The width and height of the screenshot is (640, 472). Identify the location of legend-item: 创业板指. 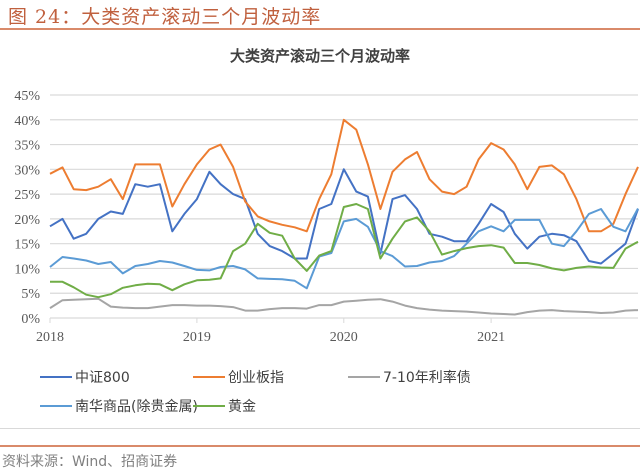
(238, 377).